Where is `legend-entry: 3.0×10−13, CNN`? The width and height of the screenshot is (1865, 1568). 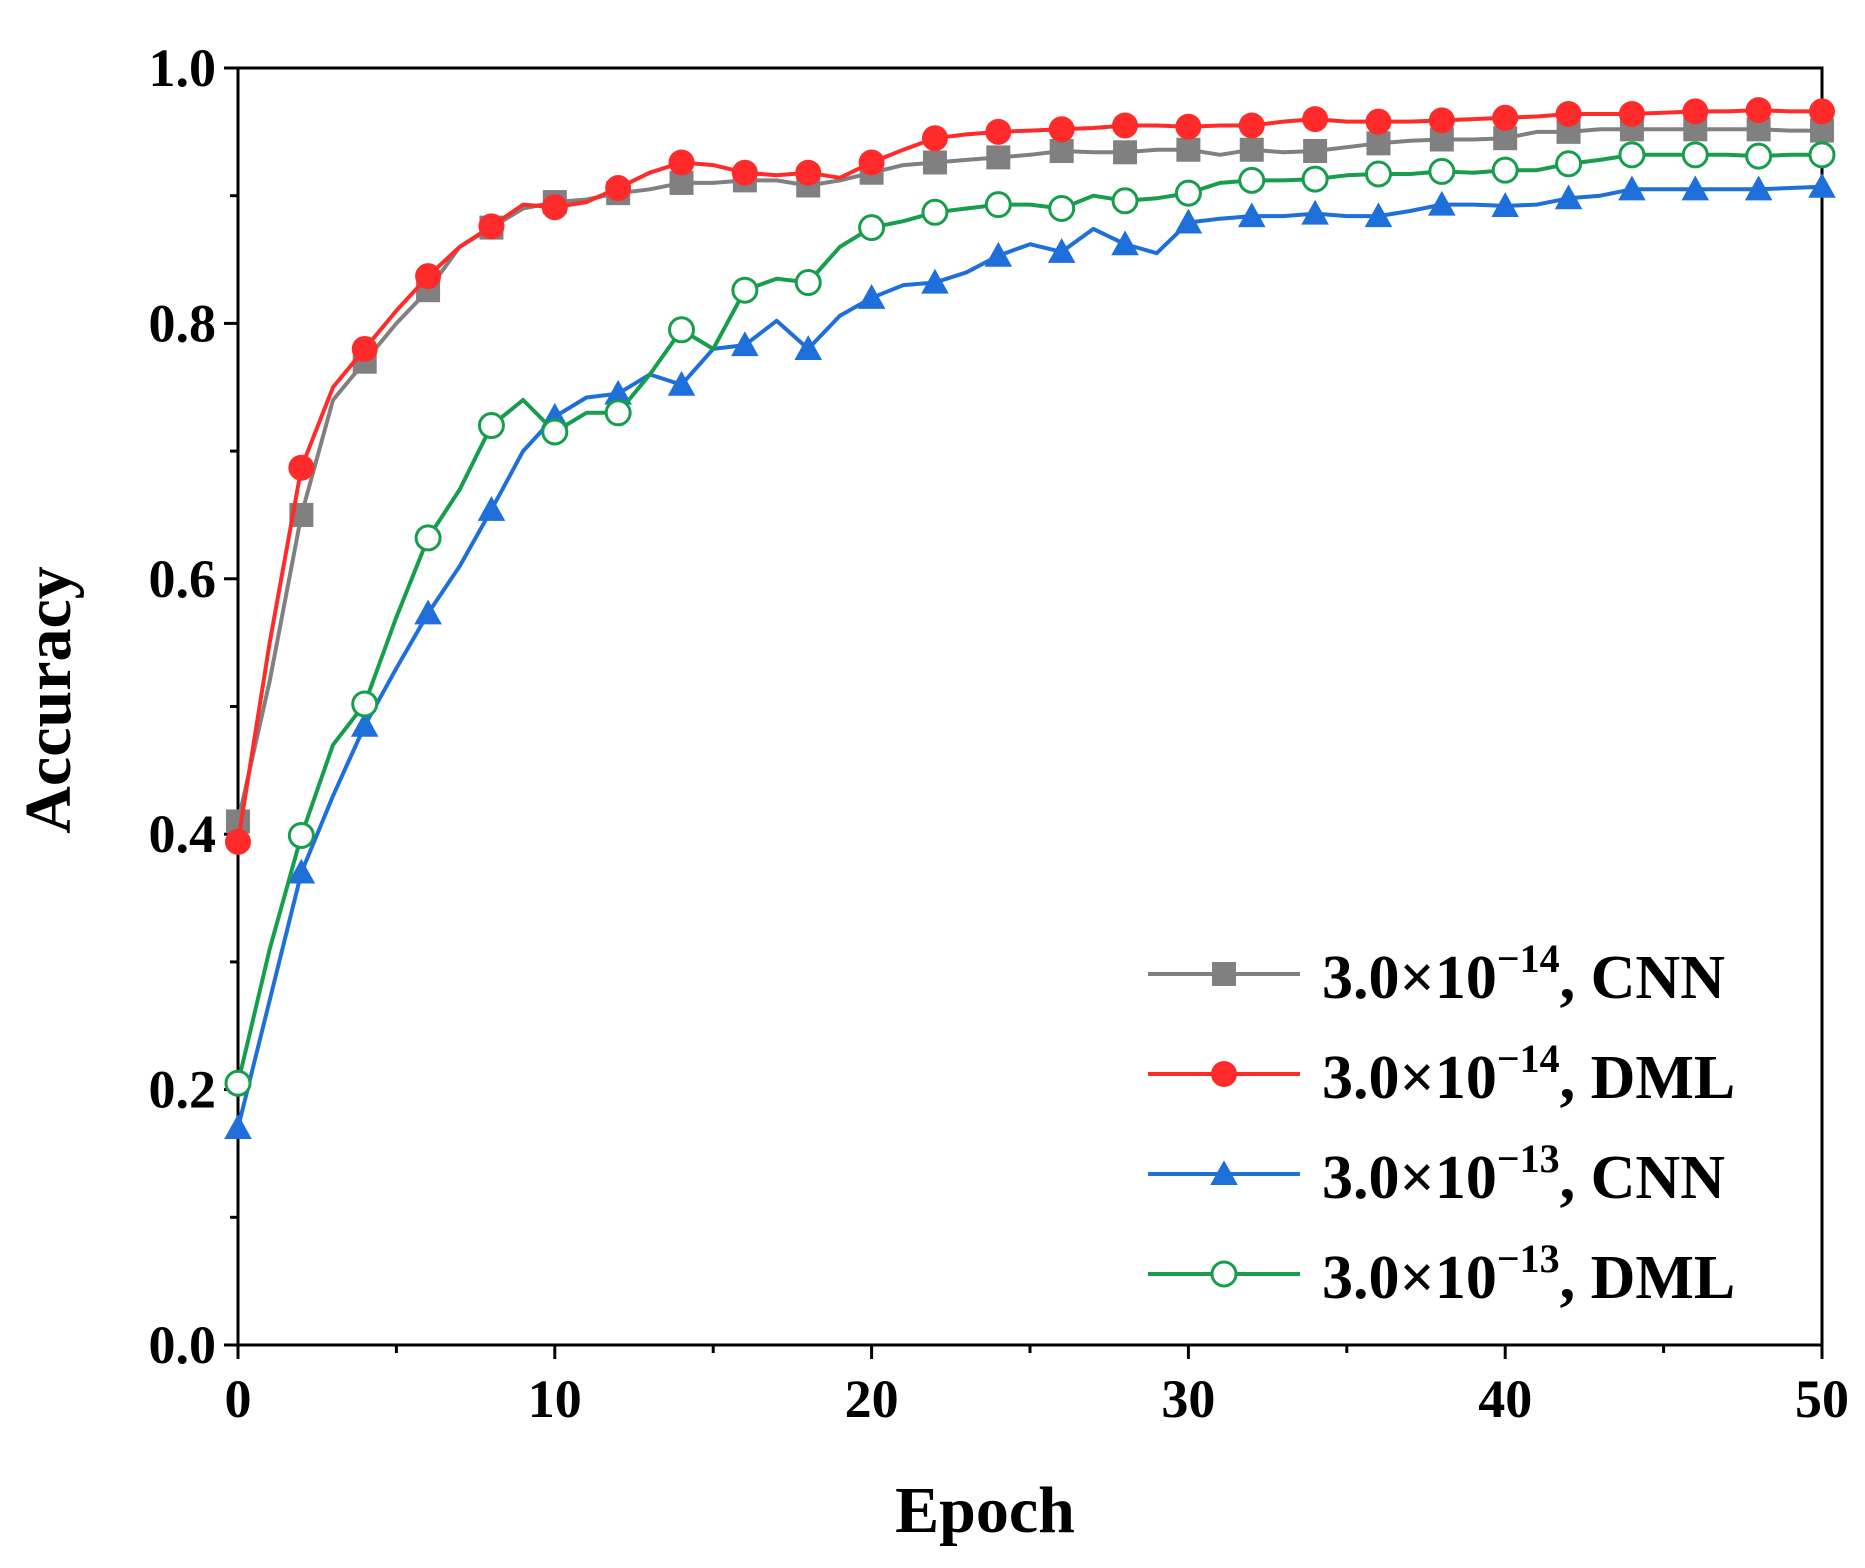
legend-entry: 3.0×10−13, CNN is located at coordinates (1436, 1174).